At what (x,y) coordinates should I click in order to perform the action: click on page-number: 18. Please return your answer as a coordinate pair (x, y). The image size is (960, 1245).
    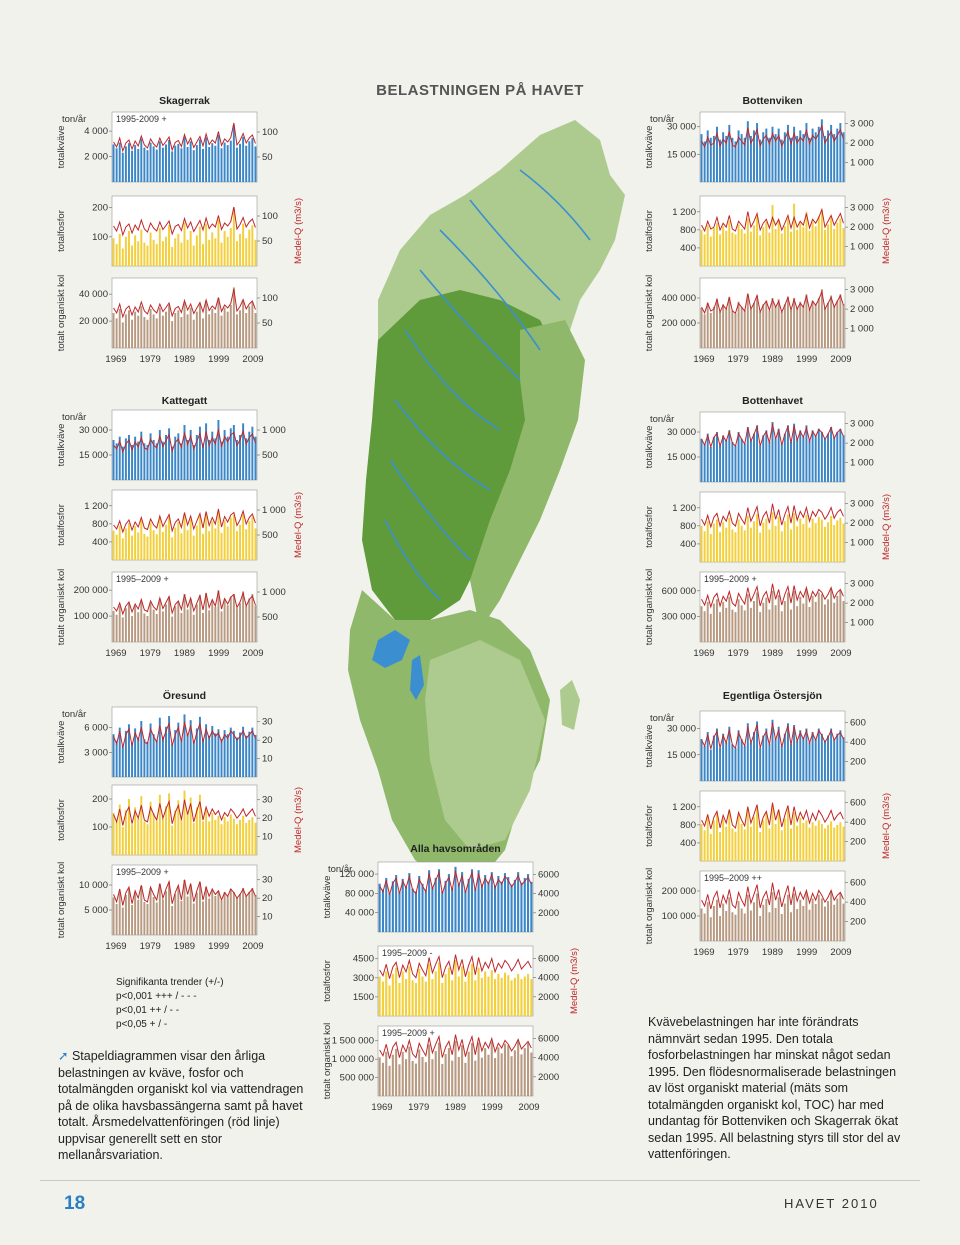
    Looking at the image, I should click on (75, 1203).